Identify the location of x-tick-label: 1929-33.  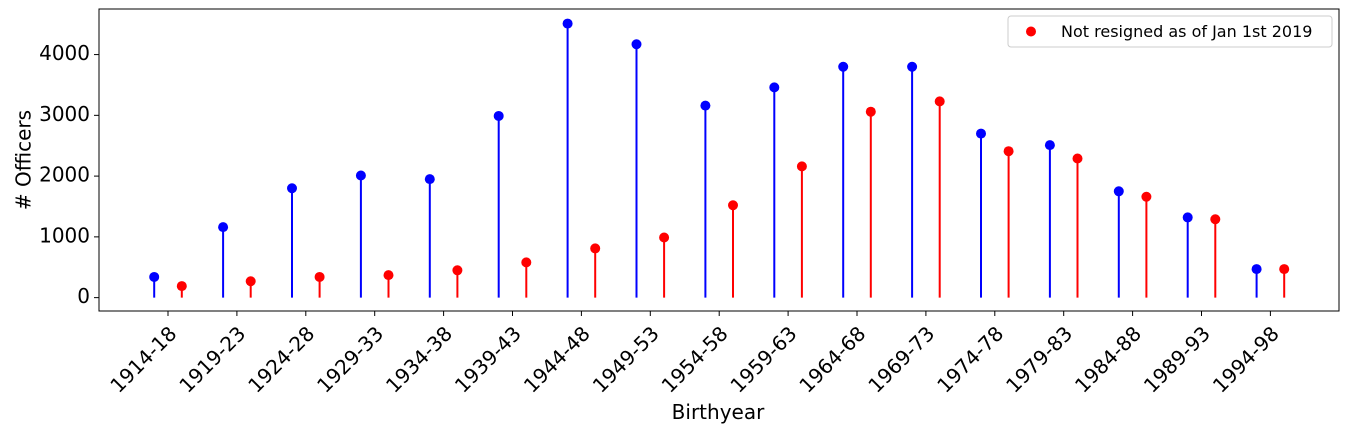
(350, 359).